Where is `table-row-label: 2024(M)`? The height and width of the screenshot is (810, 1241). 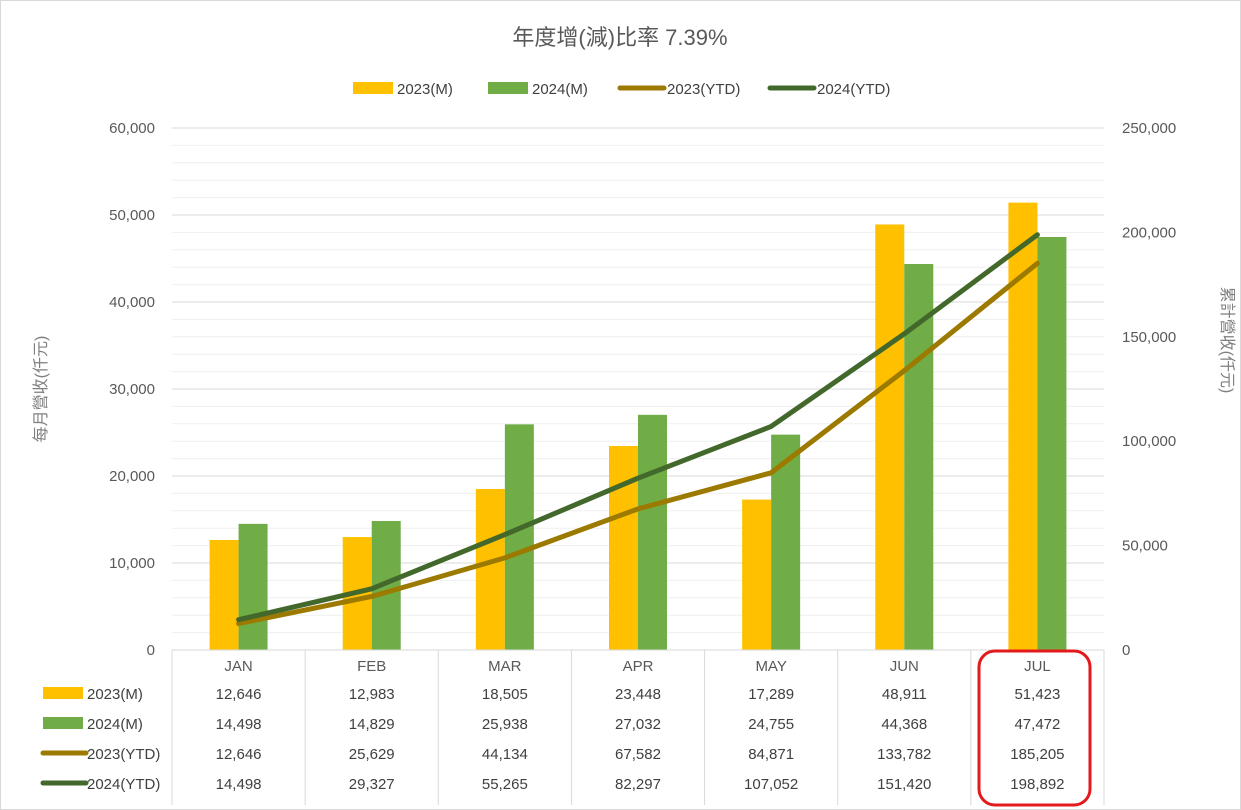 table-row-label: 2024(M) is located at coordinates (115, 724).